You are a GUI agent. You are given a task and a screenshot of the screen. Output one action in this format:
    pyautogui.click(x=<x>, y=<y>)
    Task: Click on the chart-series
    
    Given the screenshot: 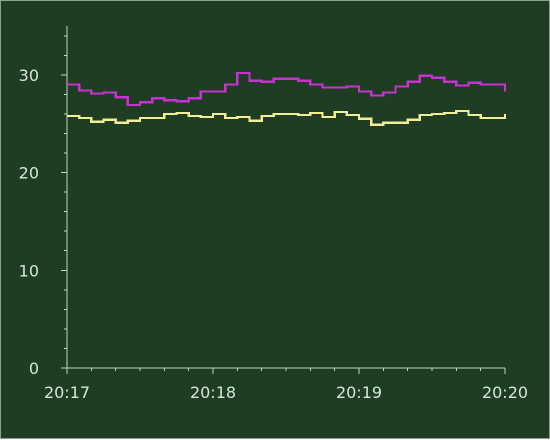 What is the action you would take?
    pyautogui.click(x=287, y=98)
    